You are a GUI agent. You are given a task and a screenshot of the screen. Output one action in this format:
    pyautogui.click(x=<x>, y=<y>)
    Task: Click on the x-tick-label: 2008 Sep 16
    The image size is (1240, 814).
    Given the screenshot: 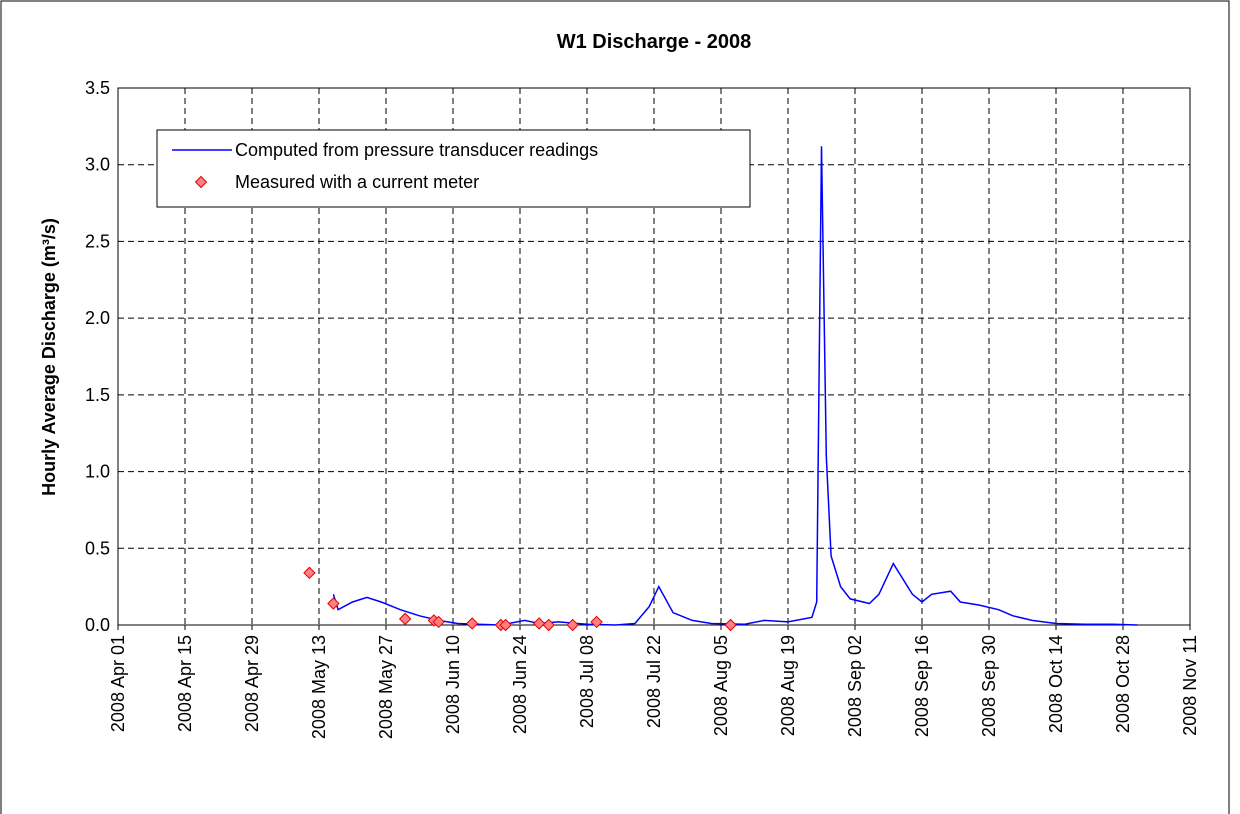 What is the action you would take?
    pyautogui.click(x=922, y=686)
    